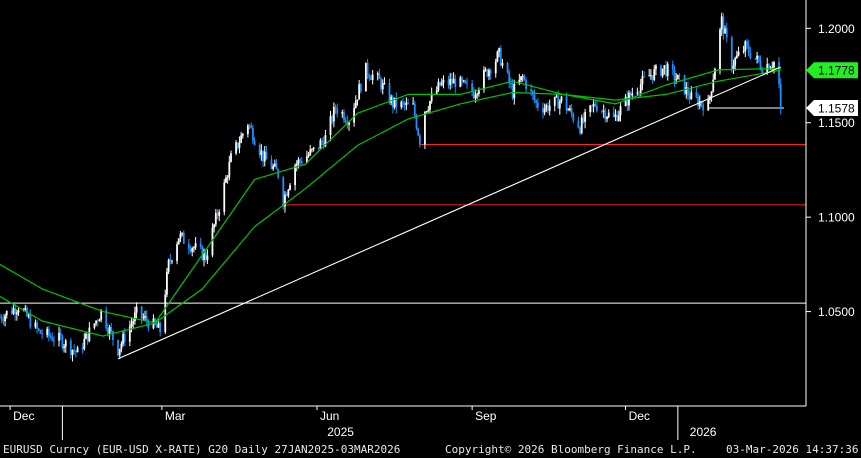 This screenshot has height=458, width=861. I want to click on price-label-0: 1.1778, so click(832, 70).